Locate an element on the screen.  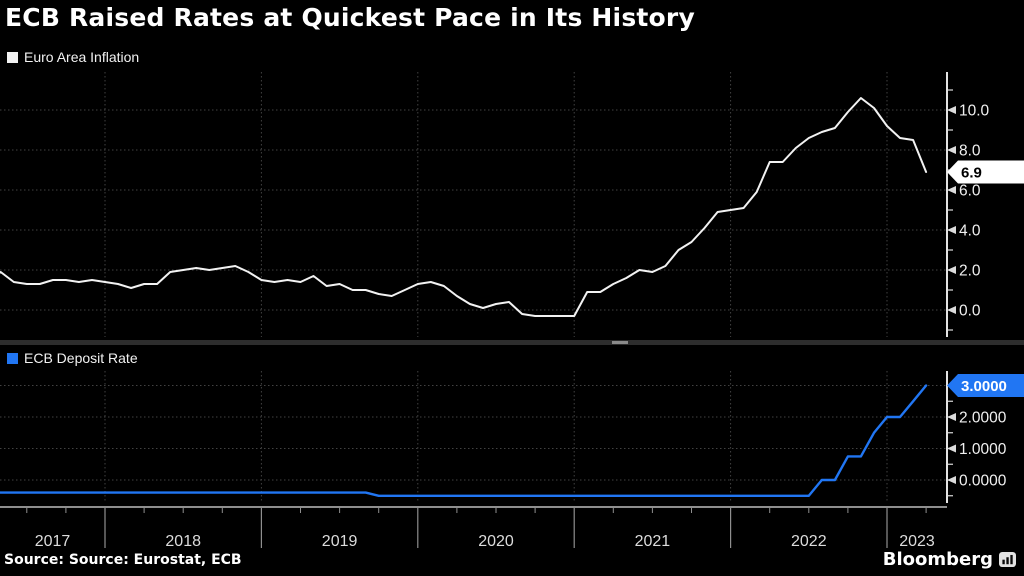
x-axis-year-label: 2017 is located at coordinates (53, 541).